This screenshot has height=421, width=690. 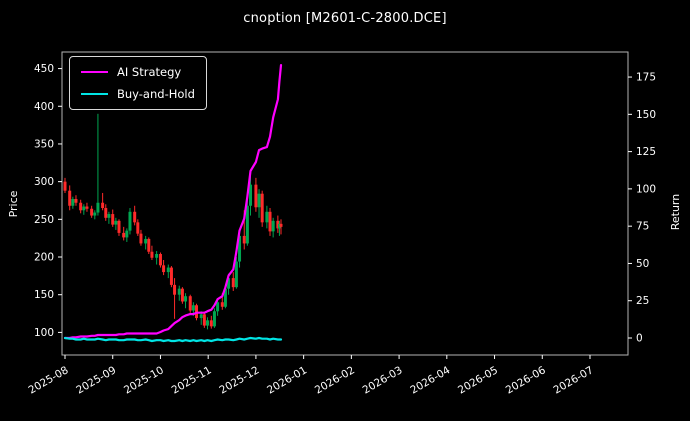 What do you see at coordinates (156, 94) in the screenshot?
I see `legend-label-buy-and-hold: Buy-and-Hold` at bounding box center [156, 94].